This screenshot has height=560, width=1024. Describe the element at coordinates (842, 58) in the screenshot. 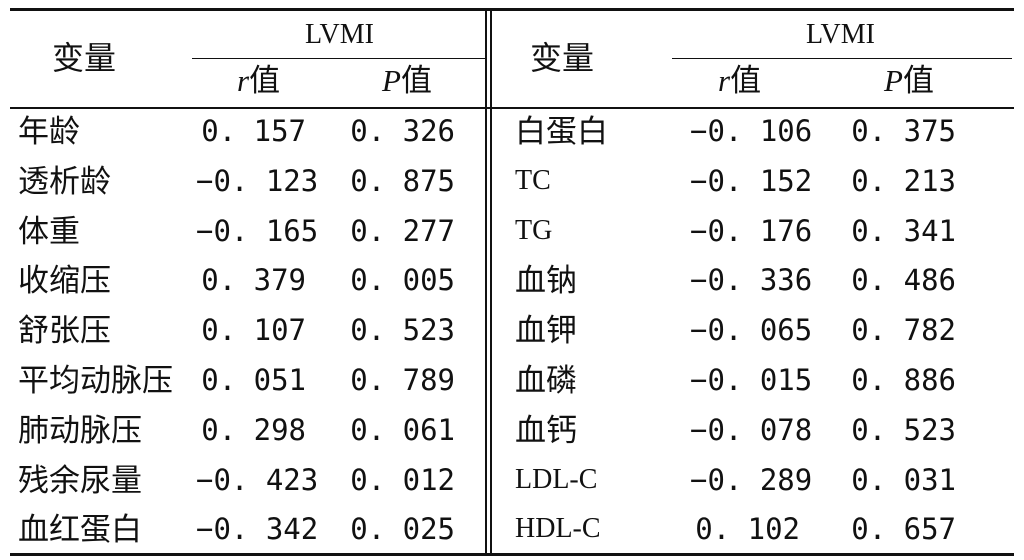

I see `right-group-rule` at that location.